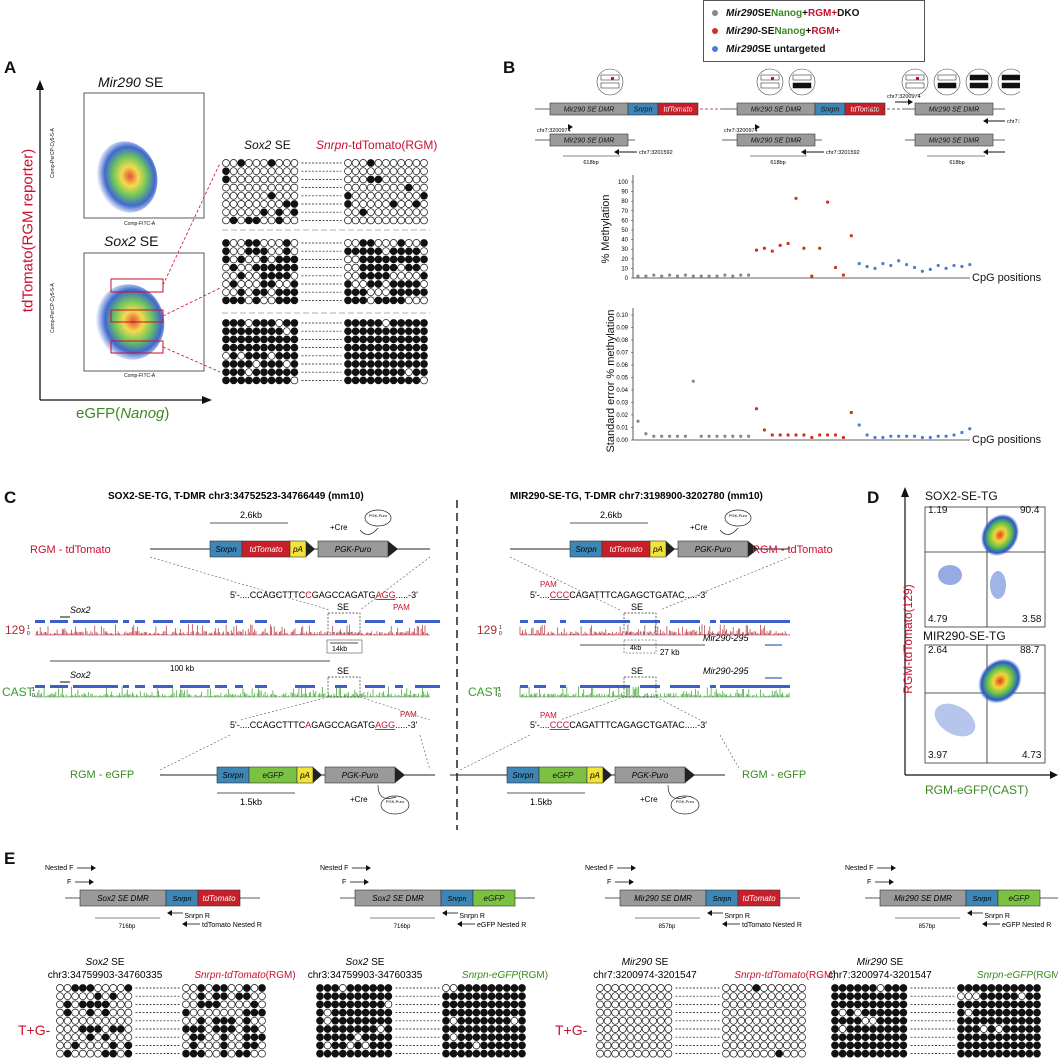 The height and width of the screenshot is (1060, 1058). I want to click on svg-text: Mir290 SE DMR, so click(589, 141).